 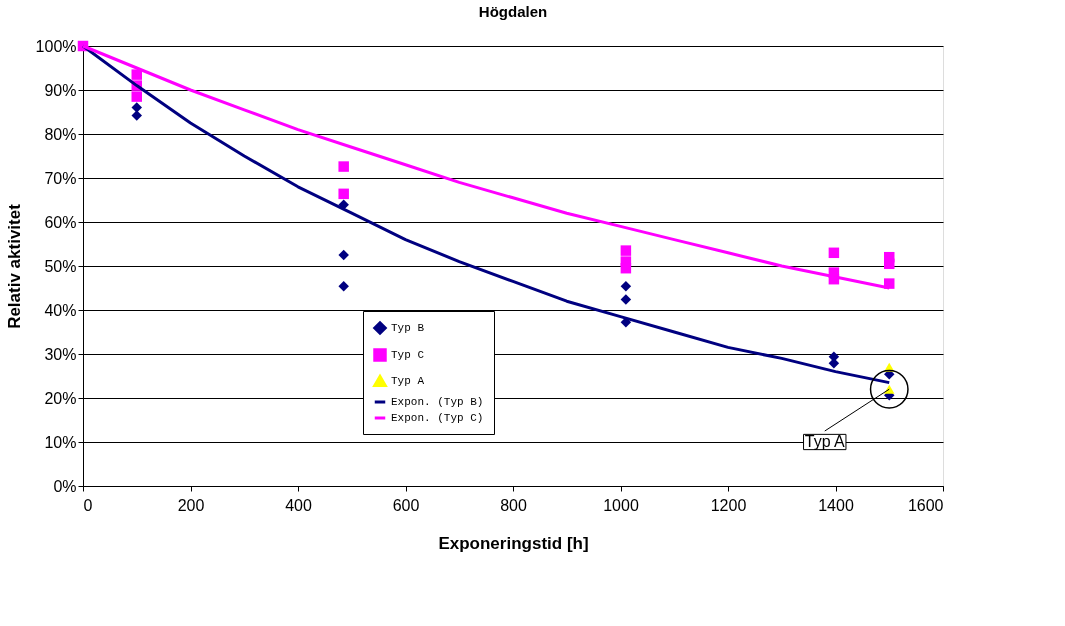 I want to click on y-tick-label: 30%, so click(x=60, y=354).